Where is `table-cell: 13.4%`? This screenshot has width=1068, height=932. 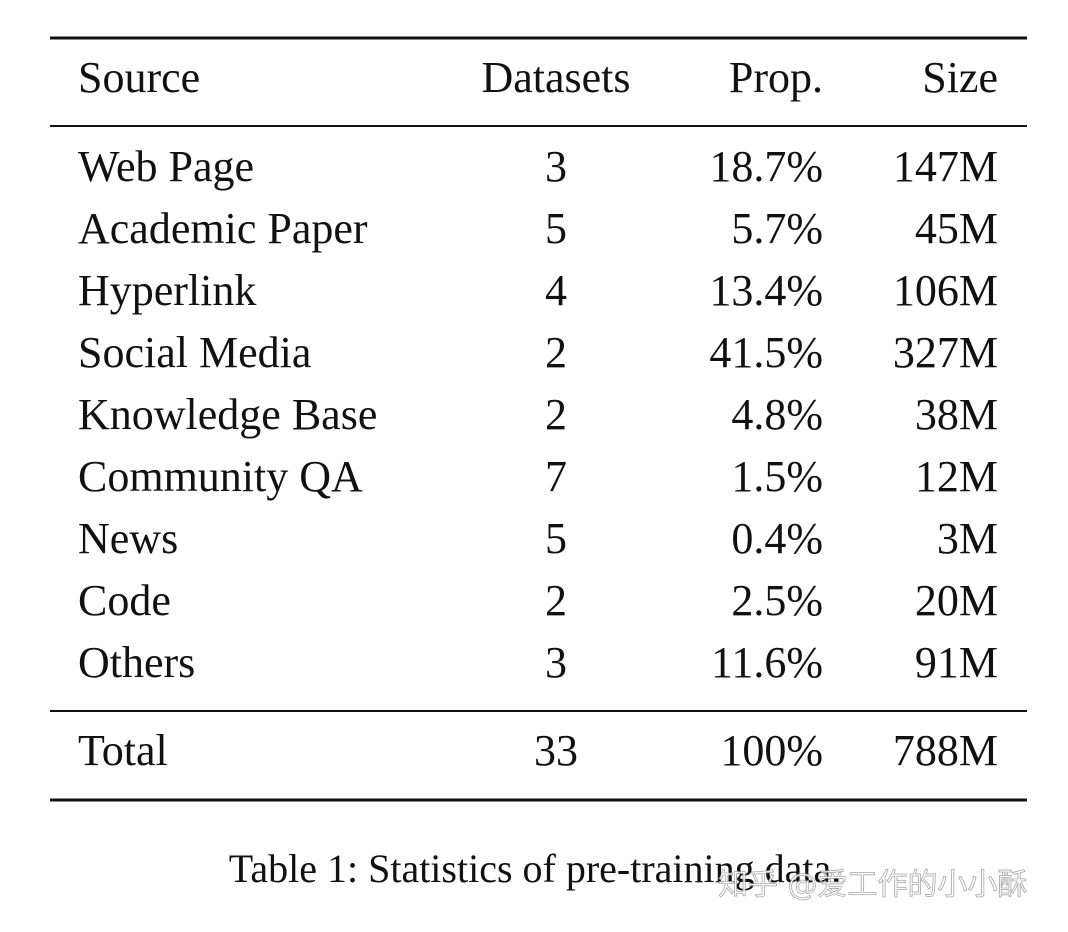
table-cell: 13.4% is located at coordinates (766, 290).